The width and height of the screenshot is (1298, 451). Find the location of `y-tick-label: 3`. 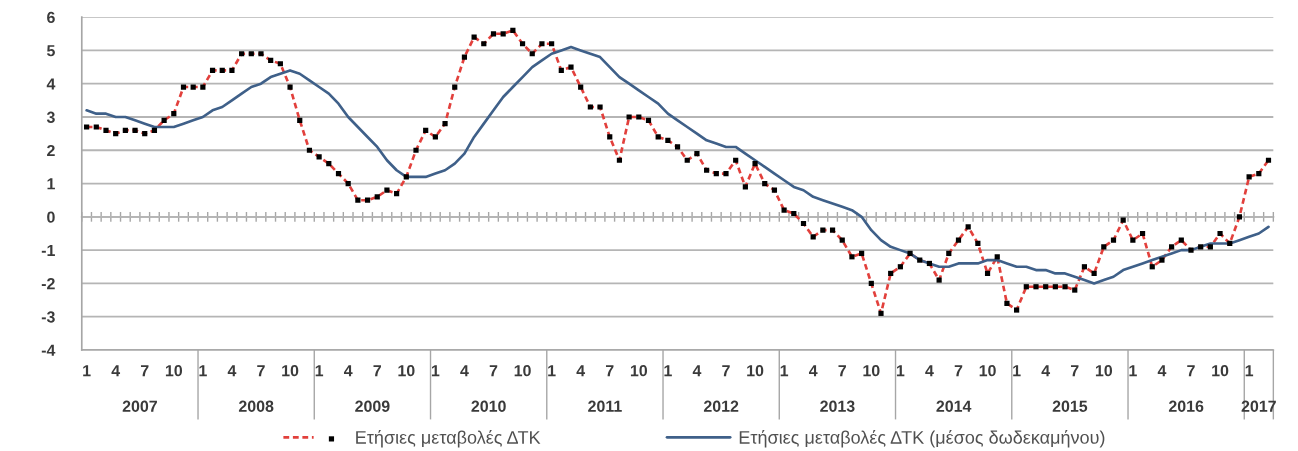

y-tick-label: 3 is located at coordinates (50, 117).